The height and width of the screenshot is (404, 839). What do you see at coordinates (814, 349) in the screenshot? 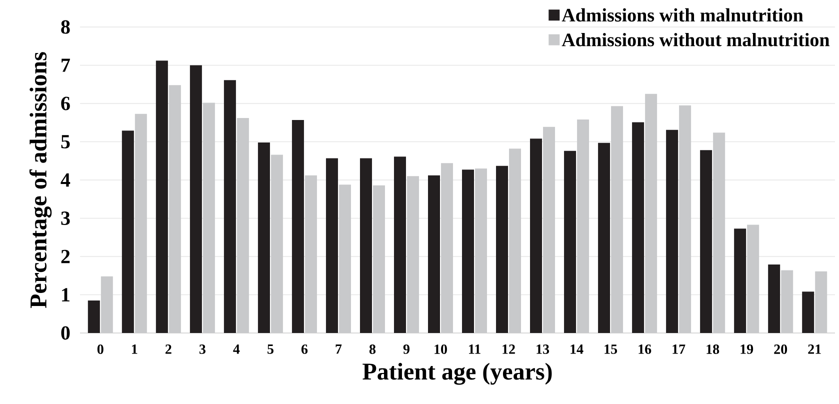
I see `x-tick-label: 21` at bounding box center [814, 349].